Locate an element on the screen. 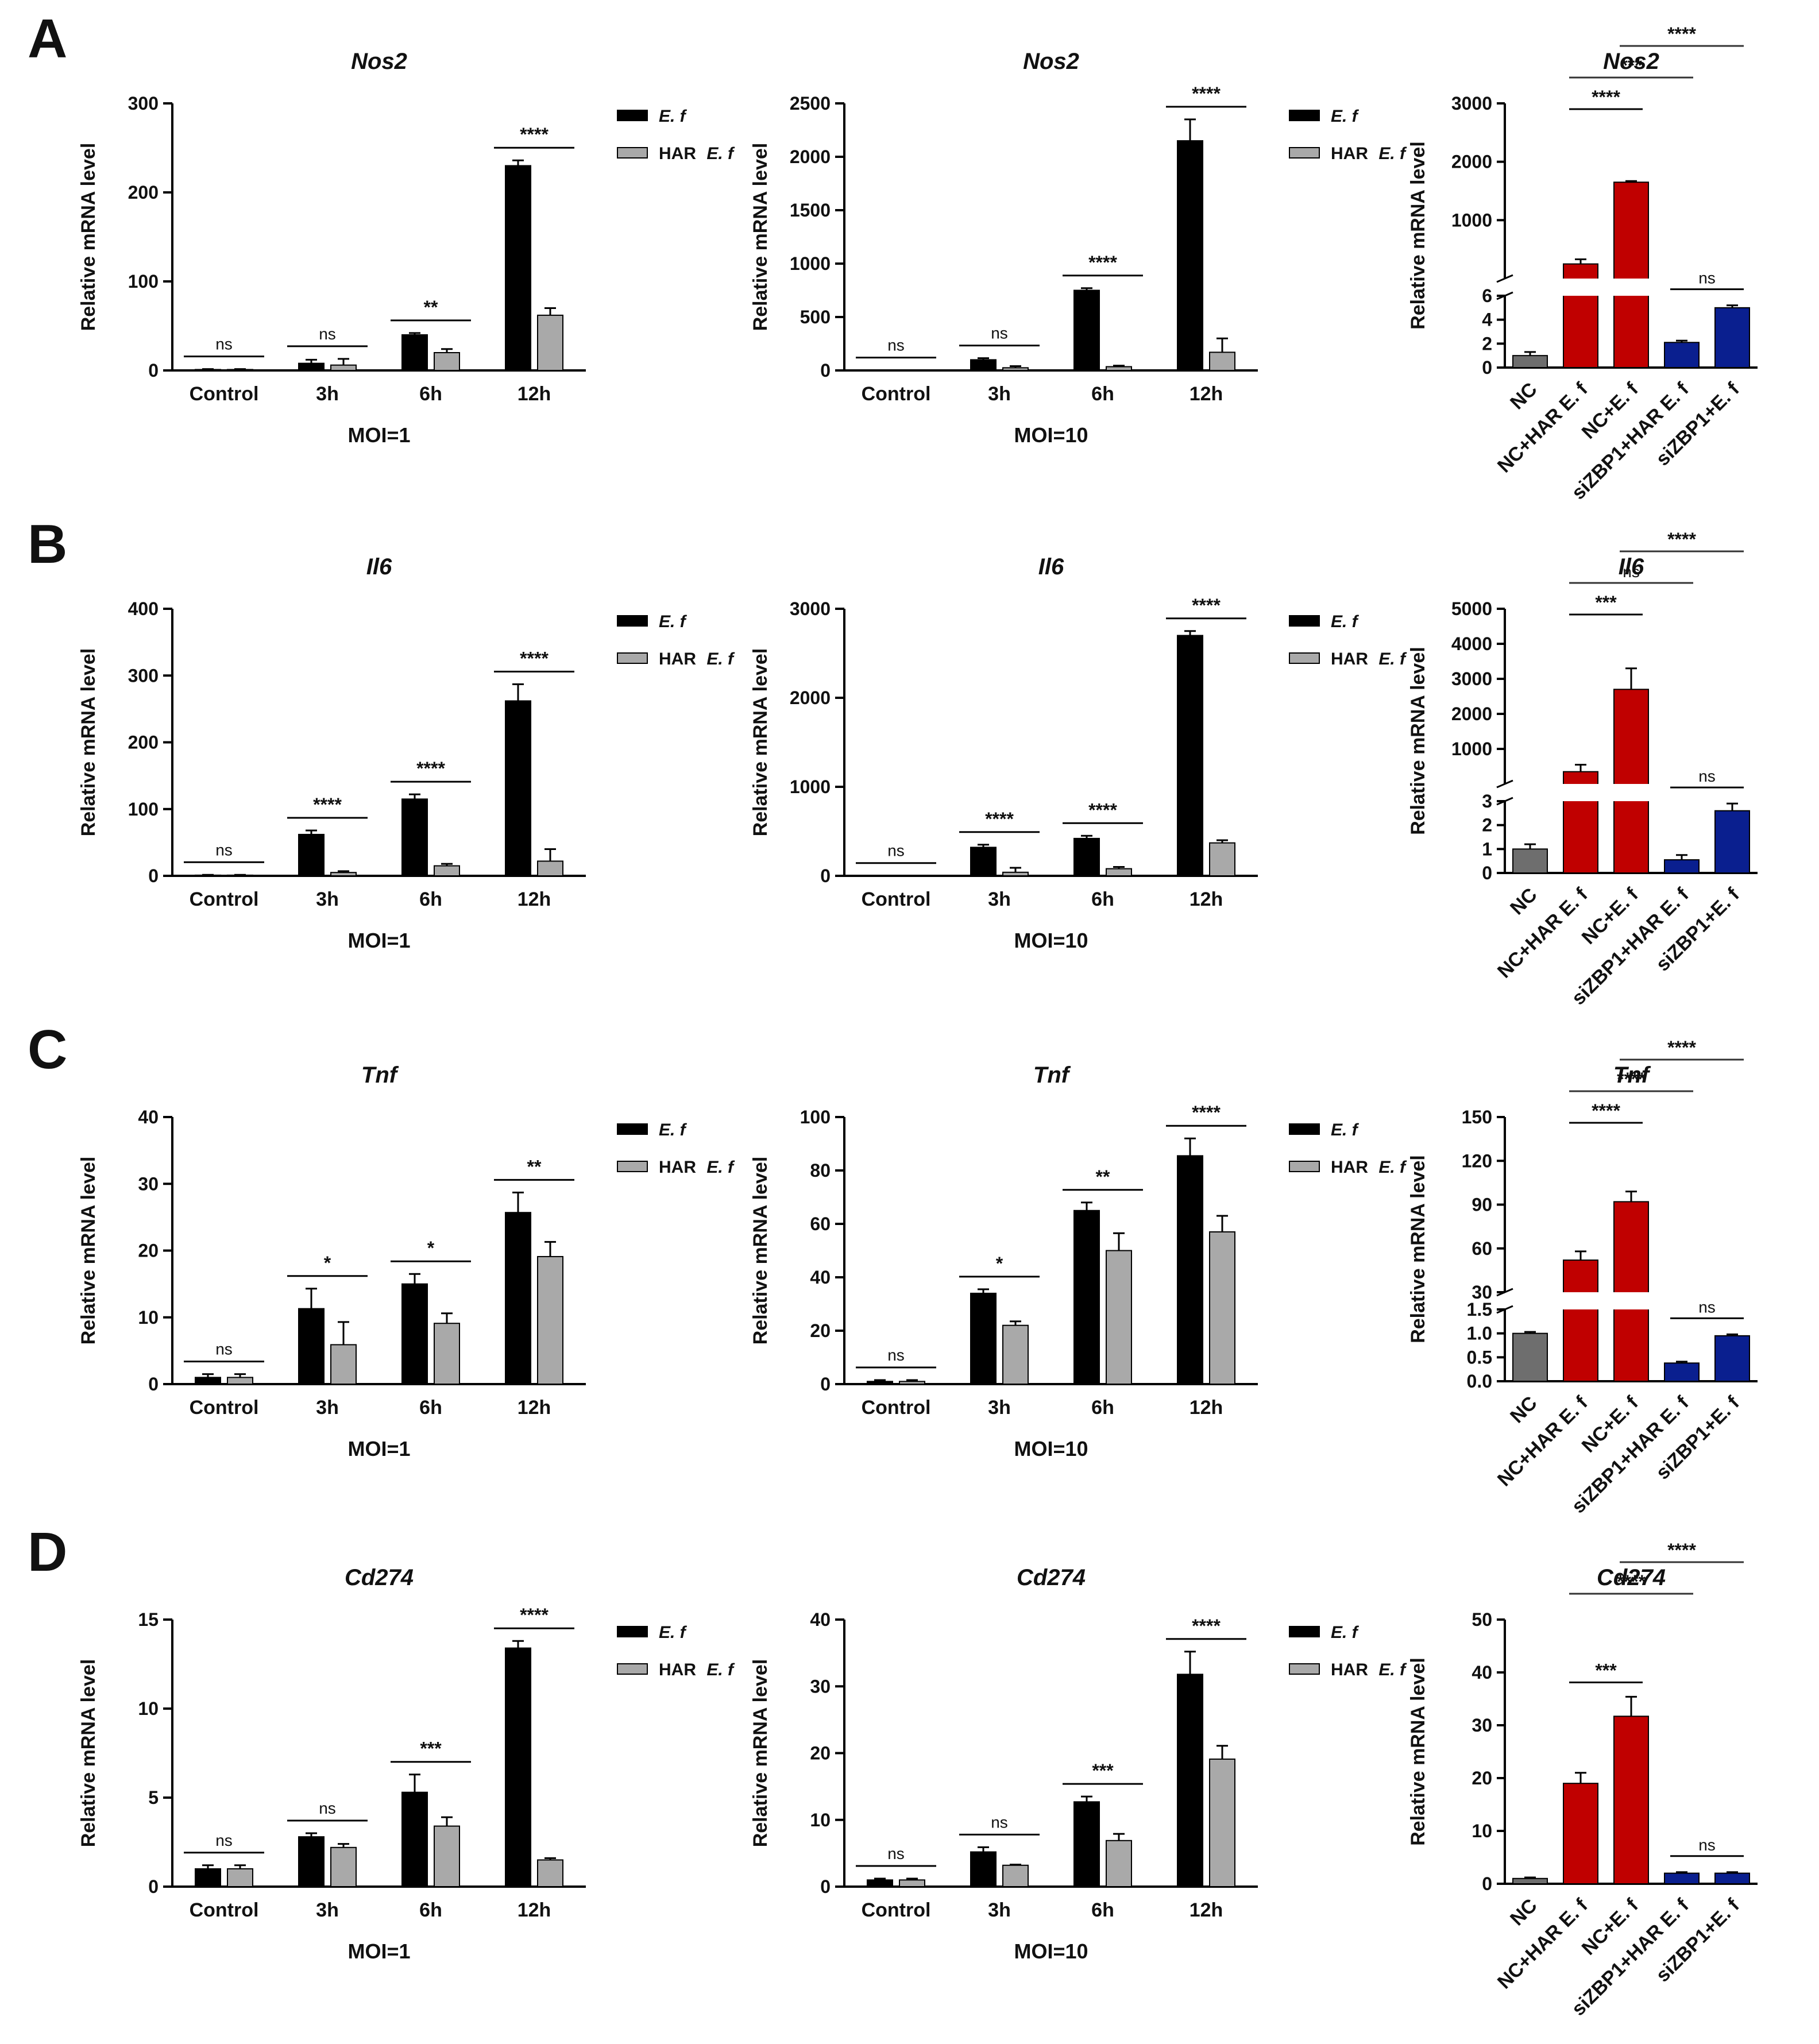  chart-title: Cd274 is located at coordinates (1051, 1577).